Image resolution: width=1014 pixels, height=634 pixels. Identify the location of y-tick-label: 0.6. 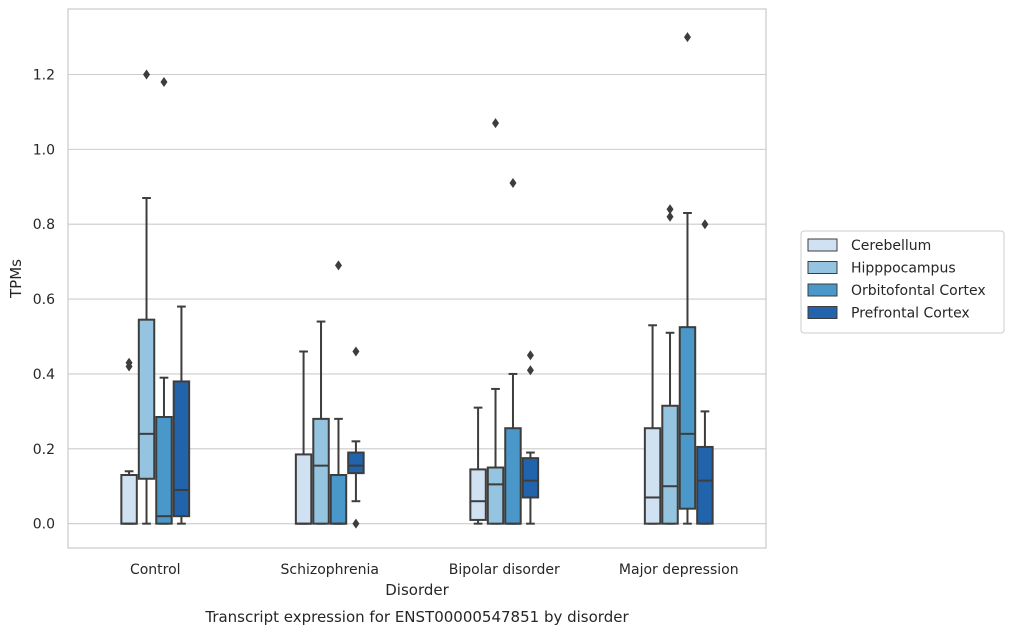
(44, 300).